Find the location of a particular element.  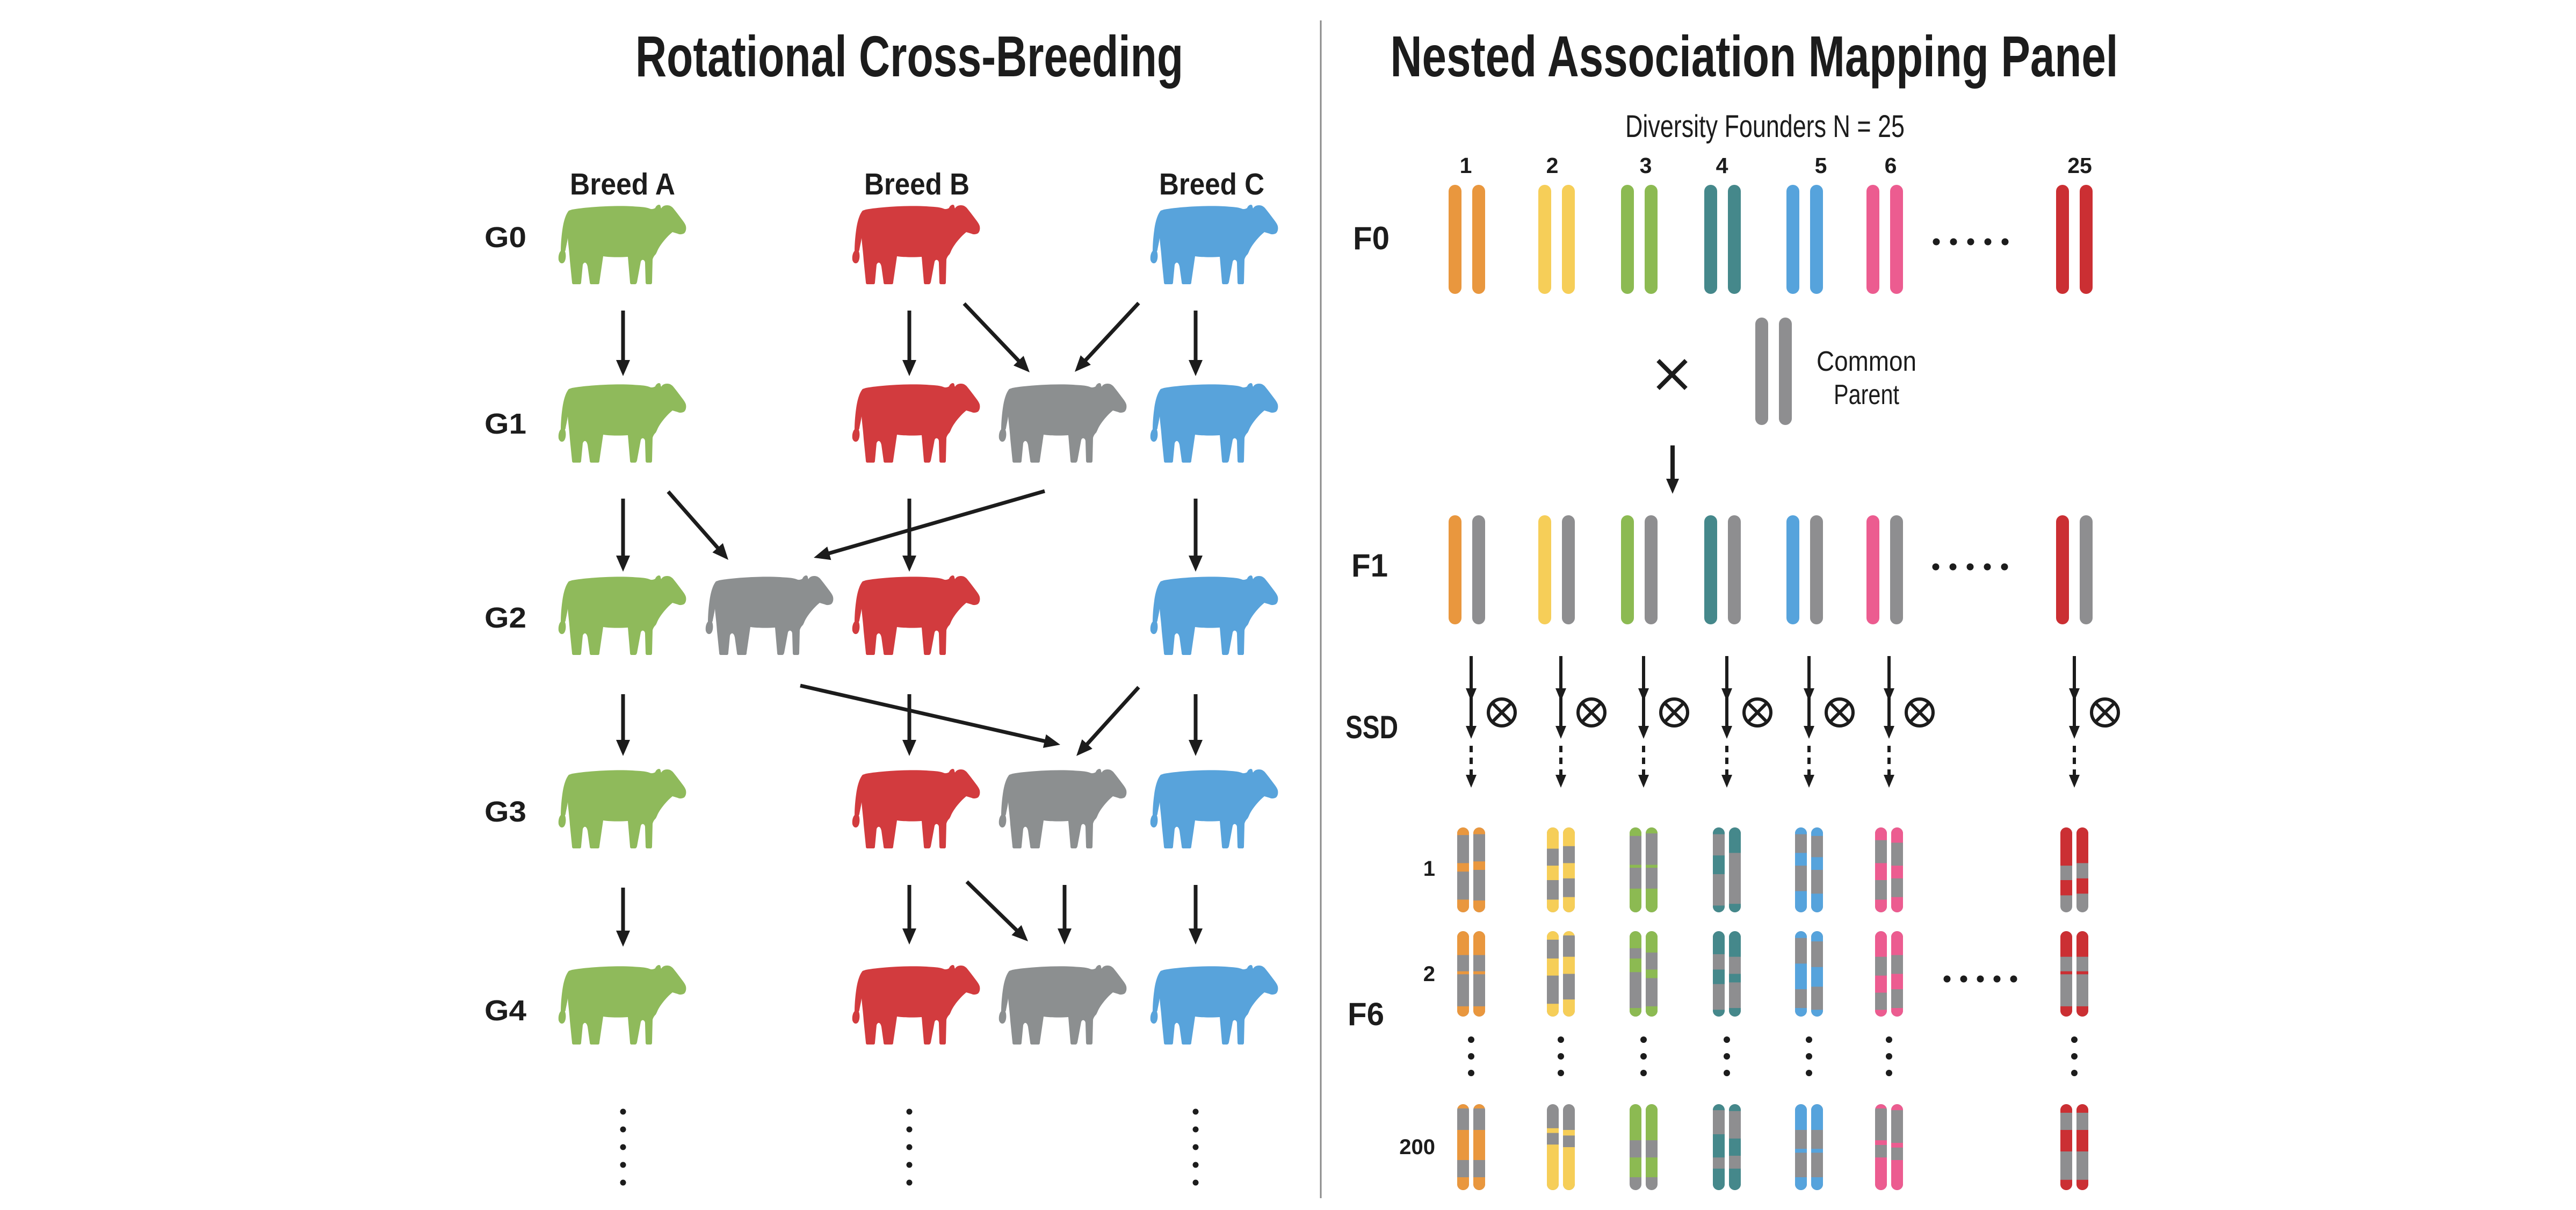

svg-text: 6 is located at coordinates (1891, 165).